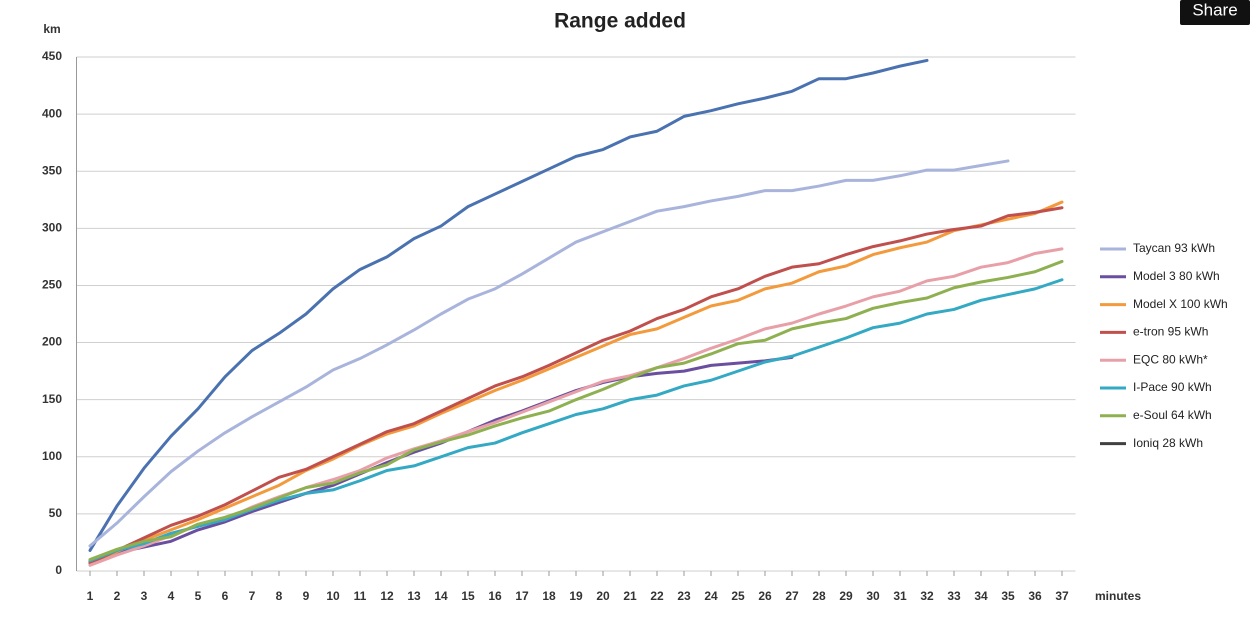 This screenshot has width=1255, height=641. What do you see at coordinates (198, 596) in the screenshot?
I see `x-tick-label: 5` at bounding box center [198, 596].